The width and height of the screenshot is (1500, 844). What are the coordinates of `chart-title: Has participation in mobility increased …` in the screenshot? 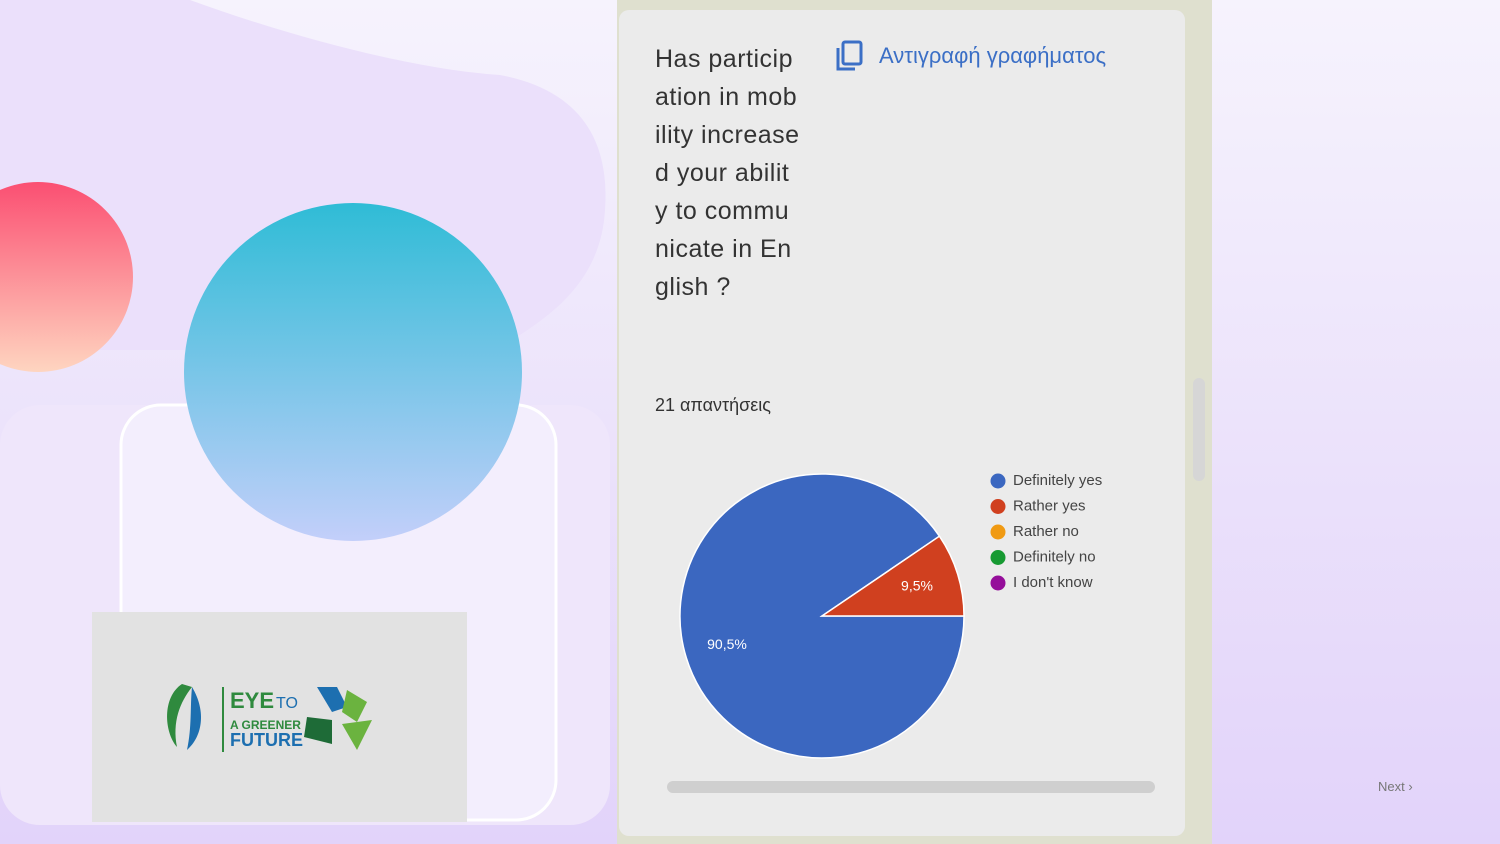 It's located at (727, 173).